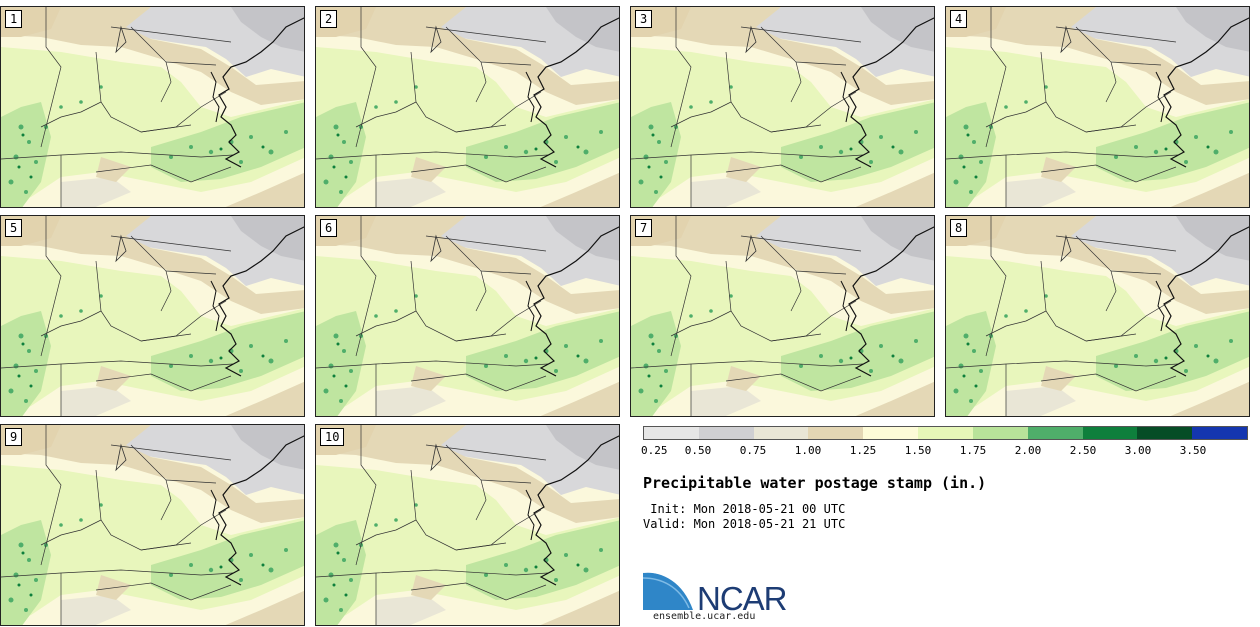 The height and width of the screenshot is (627, 1260). I want to click on legend-tick-label: 1.50, so click(918, 450).